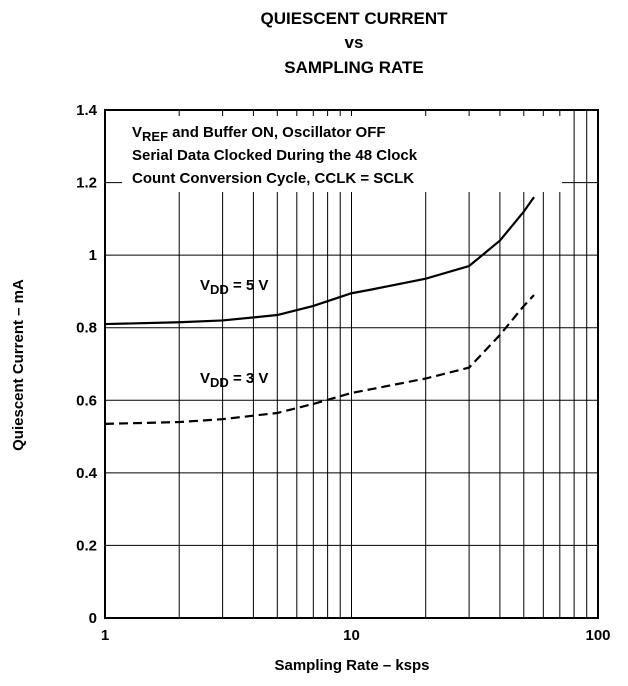 The image size is (628, 686). I want to click on annotation-text: Count Conversion Cycle, CCLK = SCLK, so click(273, 178).